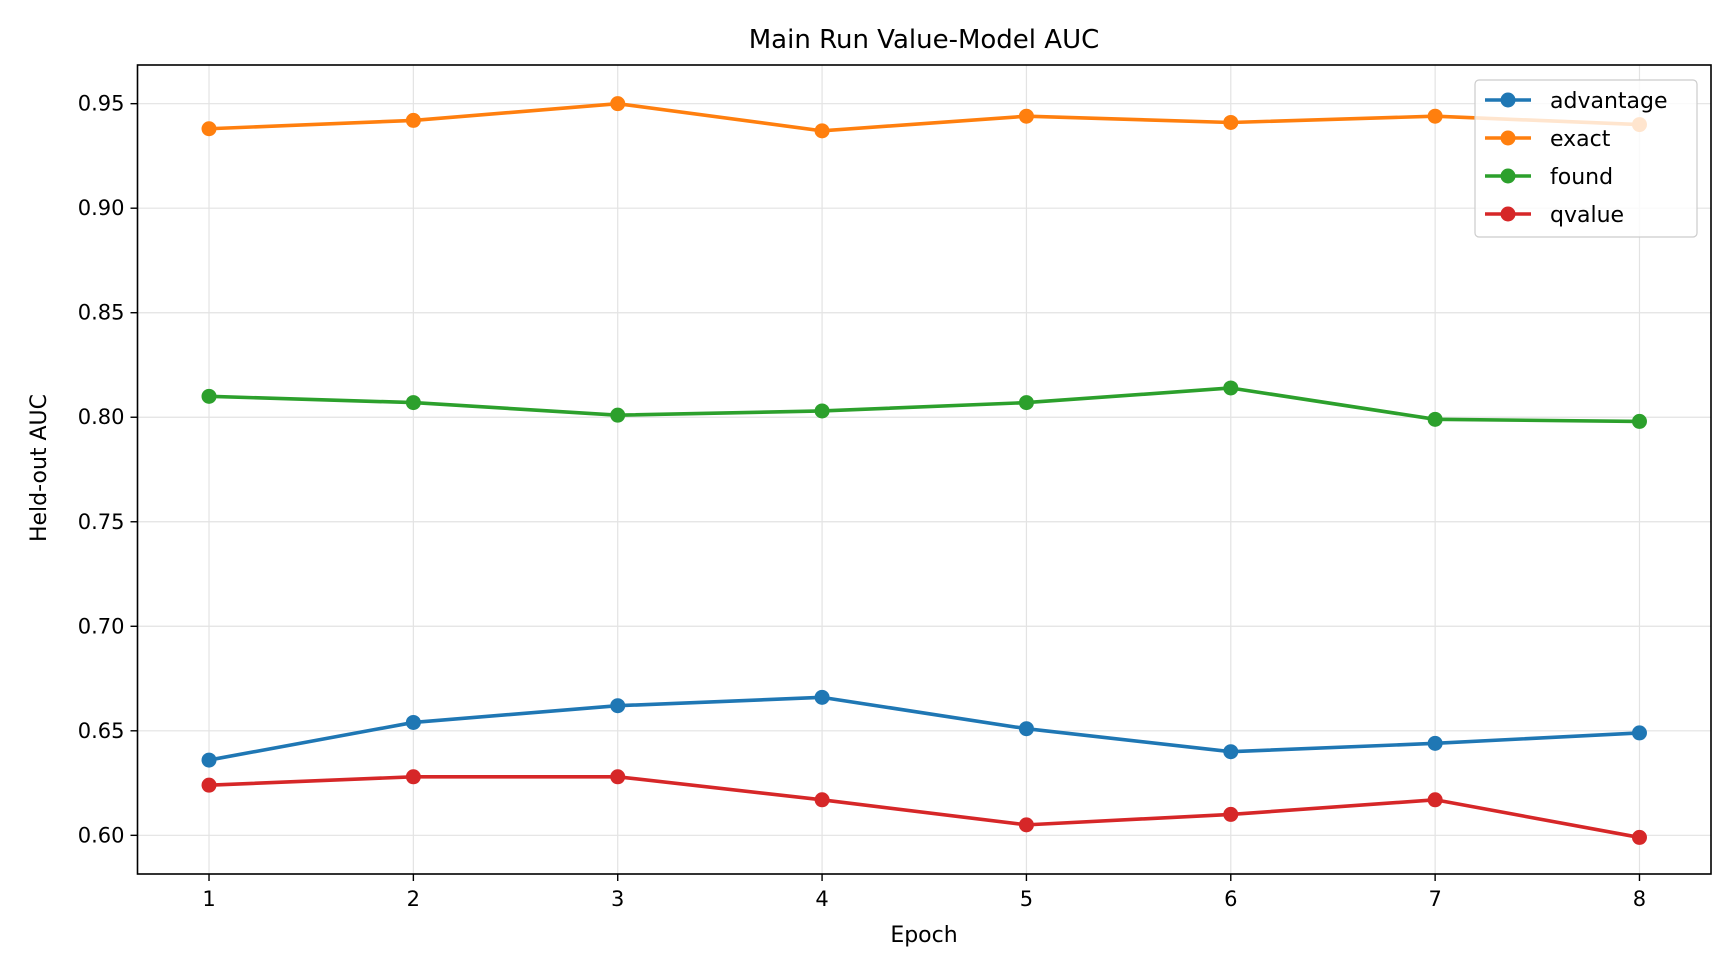 The height and width of the screenshot is (976, 1728). What do you see at coordinates (101, 835) in the screenshot?
I see `y-tick-label: 0.60` at bounding box center [101, 835].